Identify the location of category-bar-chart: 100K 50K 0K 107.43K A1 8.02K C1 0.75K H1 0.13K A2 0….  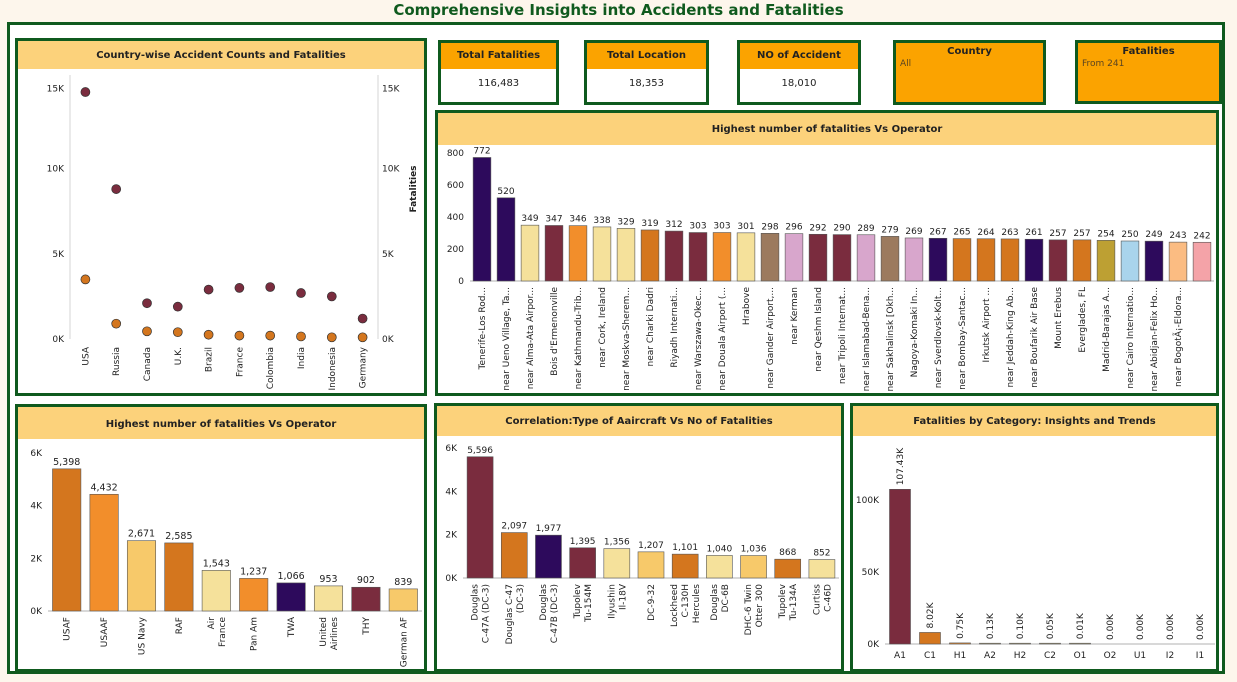
(1035, 554).